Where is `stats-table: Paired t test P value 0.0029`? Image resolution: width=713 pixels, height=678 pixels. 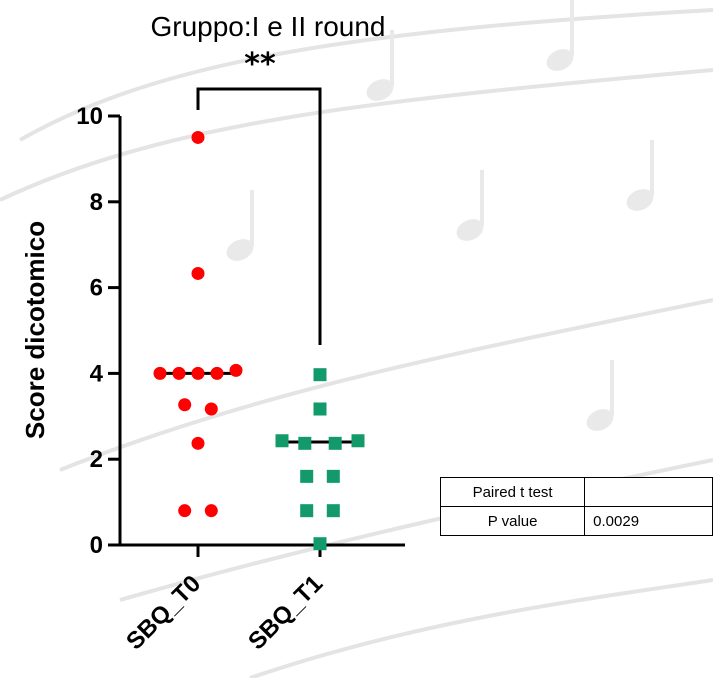
stats-table: Paired t test P value 0.0029 is located at coordinates (576, 506).